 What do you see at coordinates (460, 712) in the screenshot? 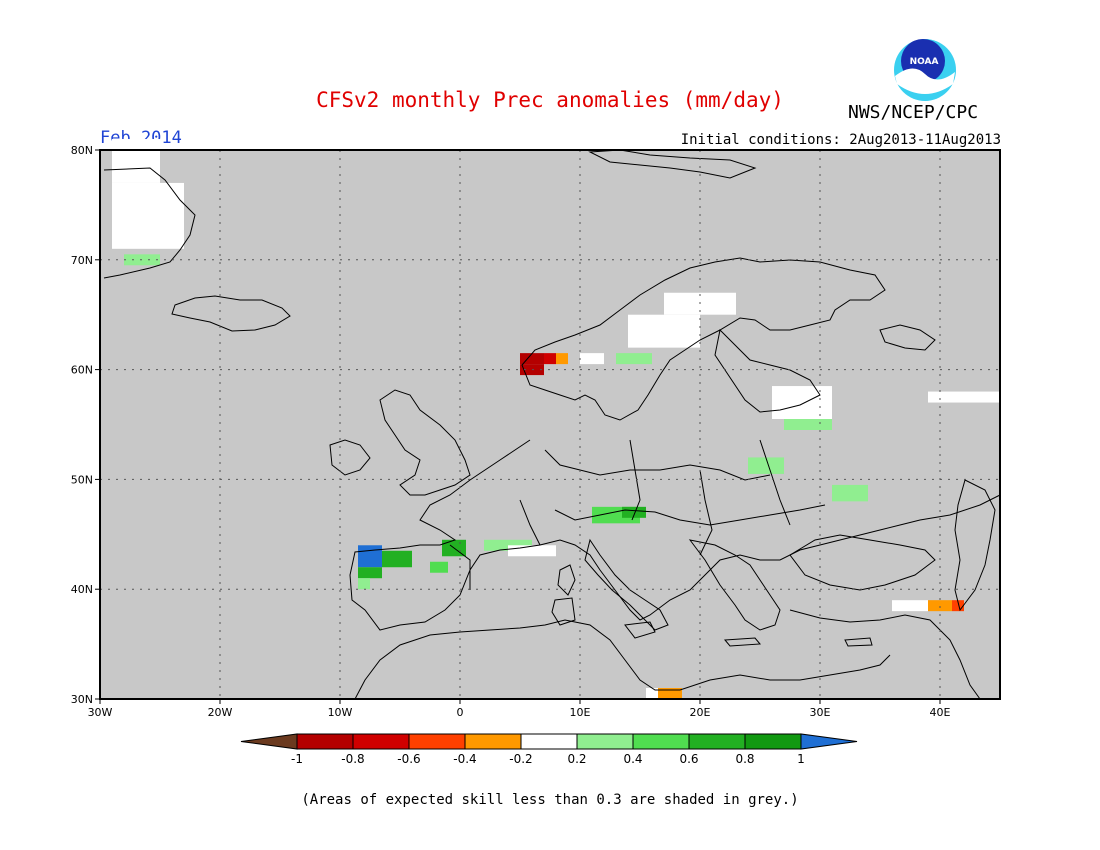
I see `lon-tick-label: 0` at bounding box center [460, 712].